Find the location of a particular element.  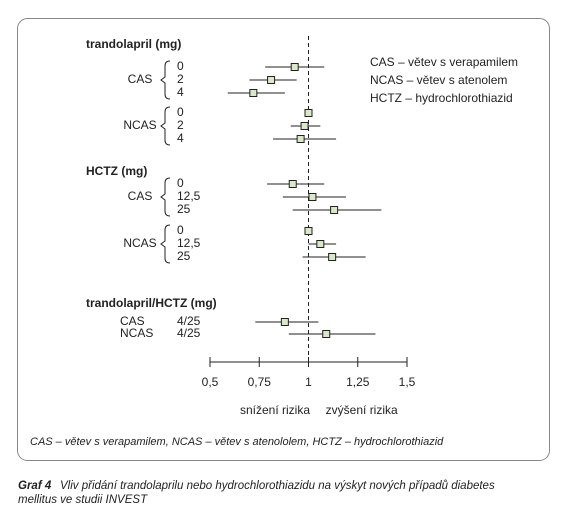

x-tick-label: 1,25 is located at coordinates (358, 382).